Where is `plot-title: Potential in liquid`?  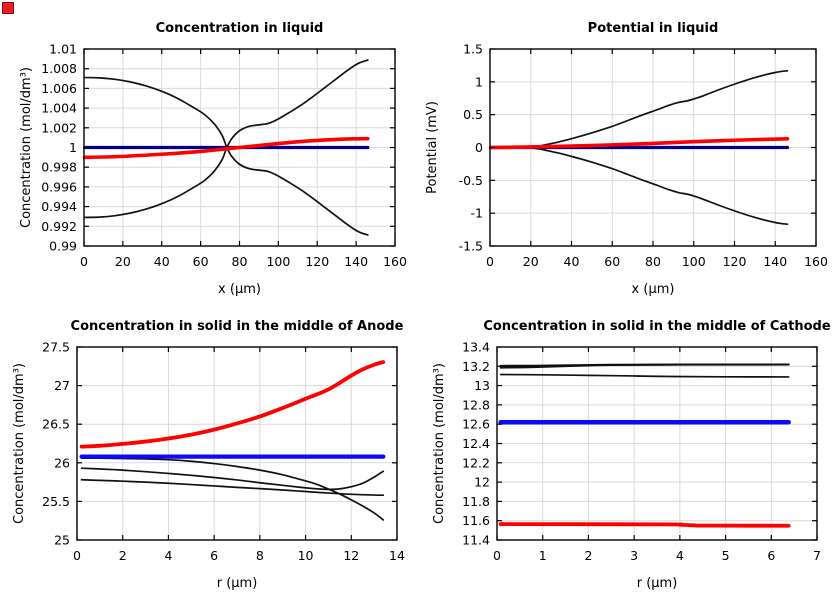 plot-title: Potential in liquid is located at coordinates (653, 28).